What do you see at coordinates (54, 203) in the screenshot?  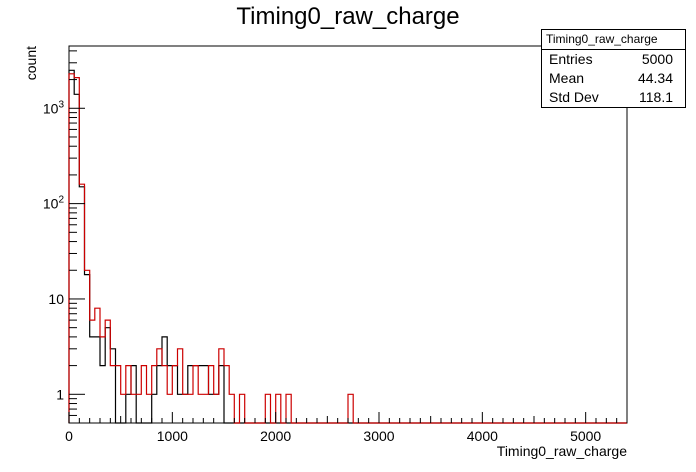 I see `y-tick-label-100: 102` at bounding box center [54, 203].